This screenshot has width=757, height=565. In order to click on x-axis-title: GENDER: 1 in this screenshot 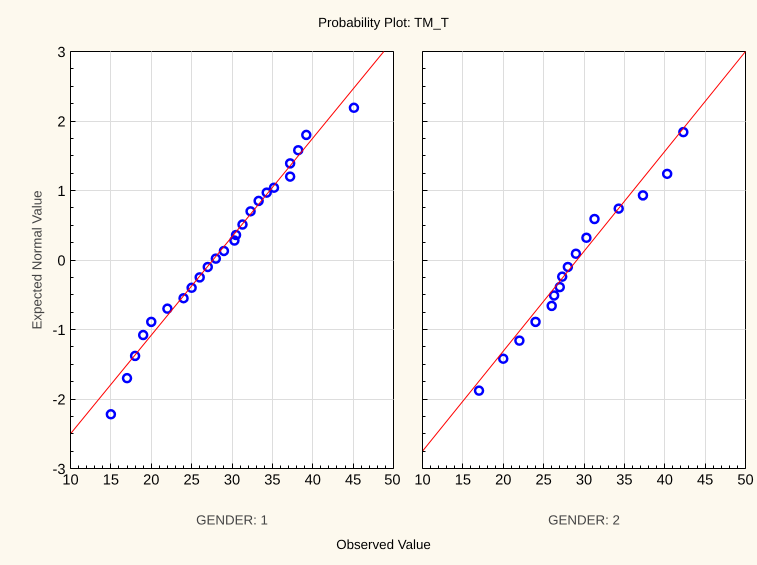, I will do `click(232, 520)`.